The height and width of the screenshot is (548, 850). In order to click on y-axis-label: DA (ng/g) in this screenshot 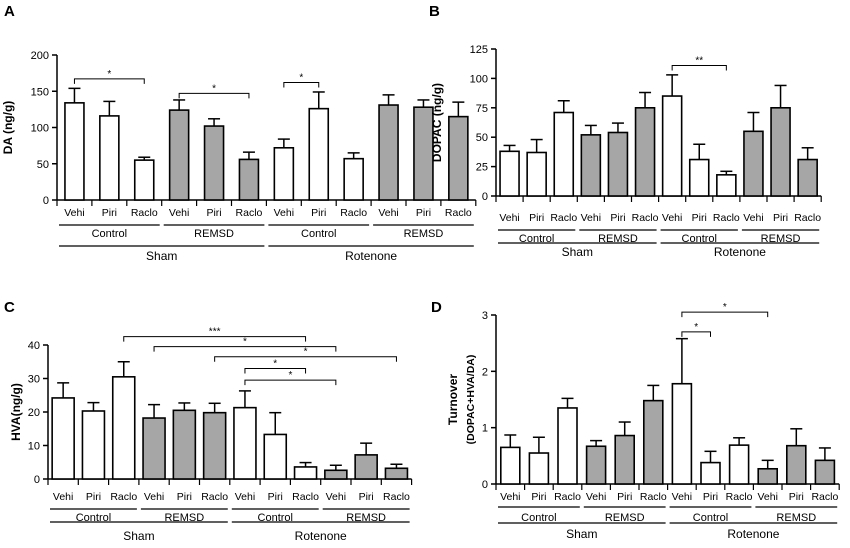, I will do `click(8, 128)`.